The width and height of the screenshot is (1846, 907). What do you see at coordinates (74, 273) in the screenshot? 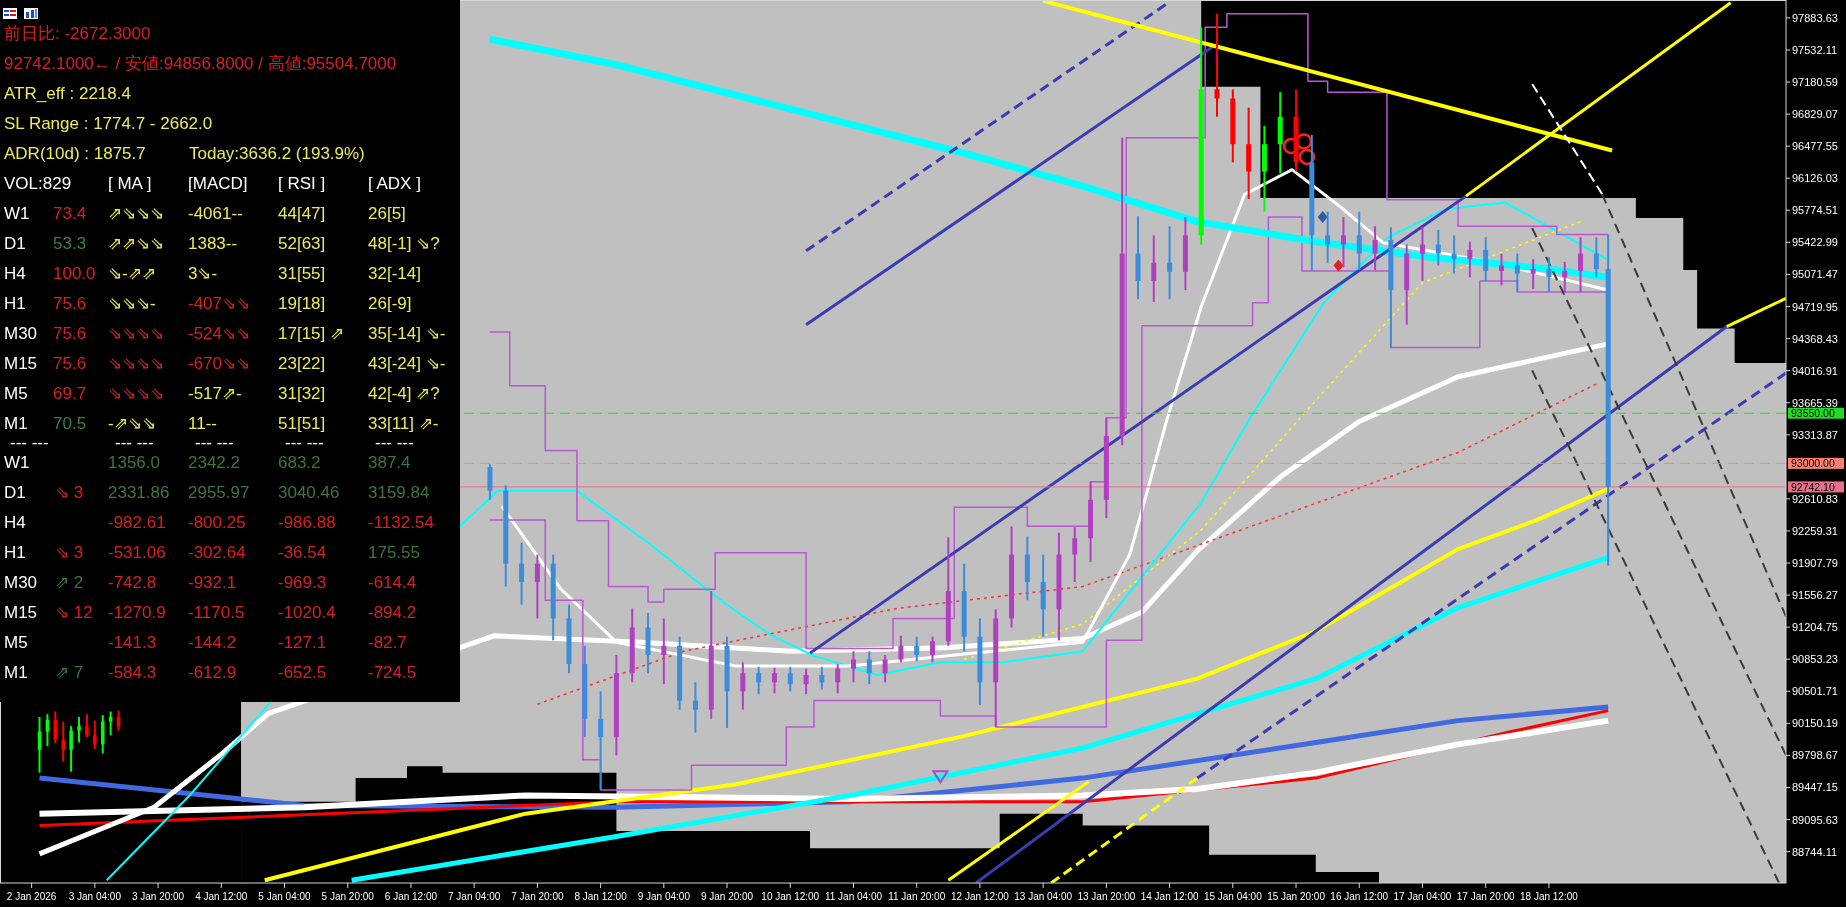
I see `text: 100.0` at bounding box center [74, 273].